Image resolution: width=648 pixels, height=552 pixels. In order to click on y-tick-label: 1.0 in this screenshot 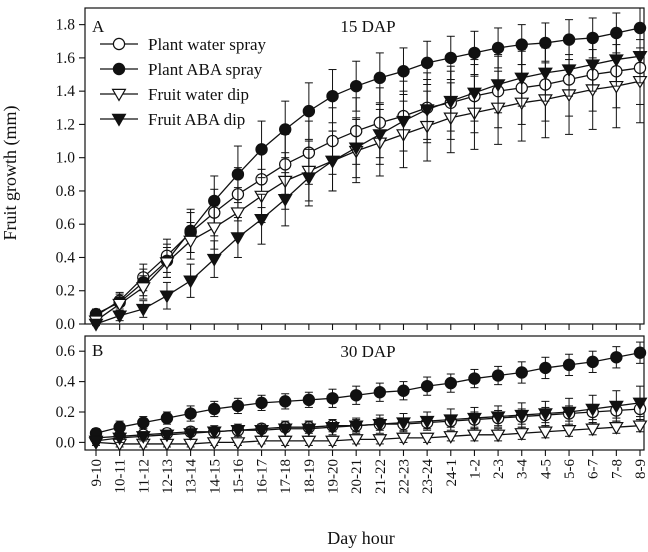, I will do `click(66, 158)`.